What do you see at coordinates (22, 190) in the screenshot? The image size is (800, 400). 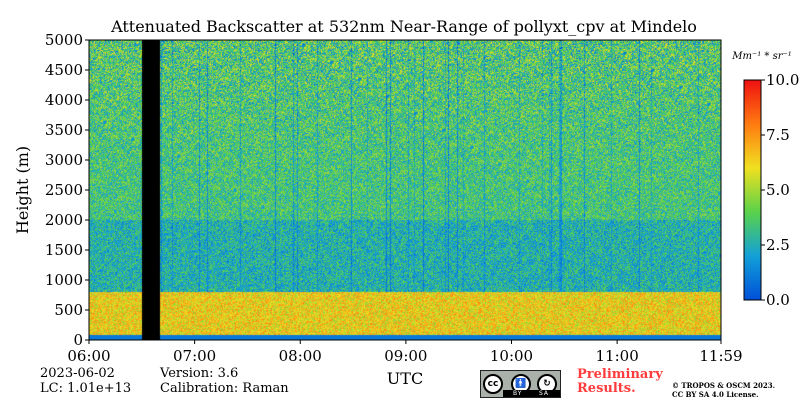 I see `y-axis-label: Height (m)` at bounding box center [22, 190].